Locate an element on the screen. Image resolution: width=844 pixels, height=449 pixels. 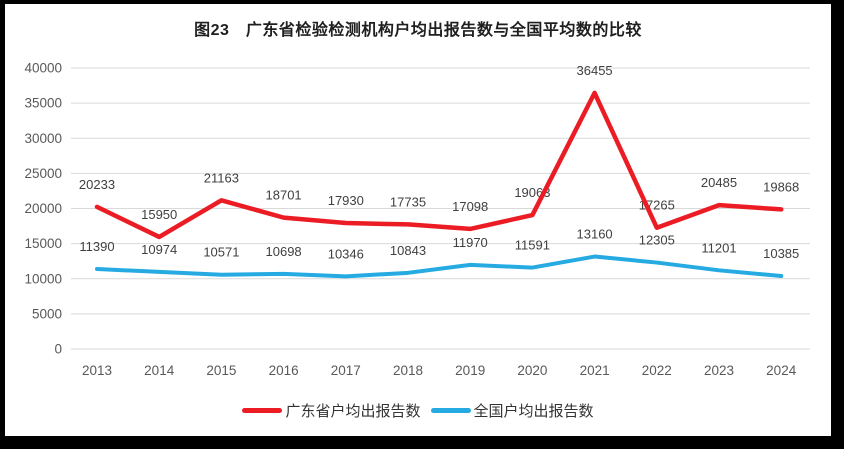
data-label-national: 10385 is located at coordinates (781, 253).